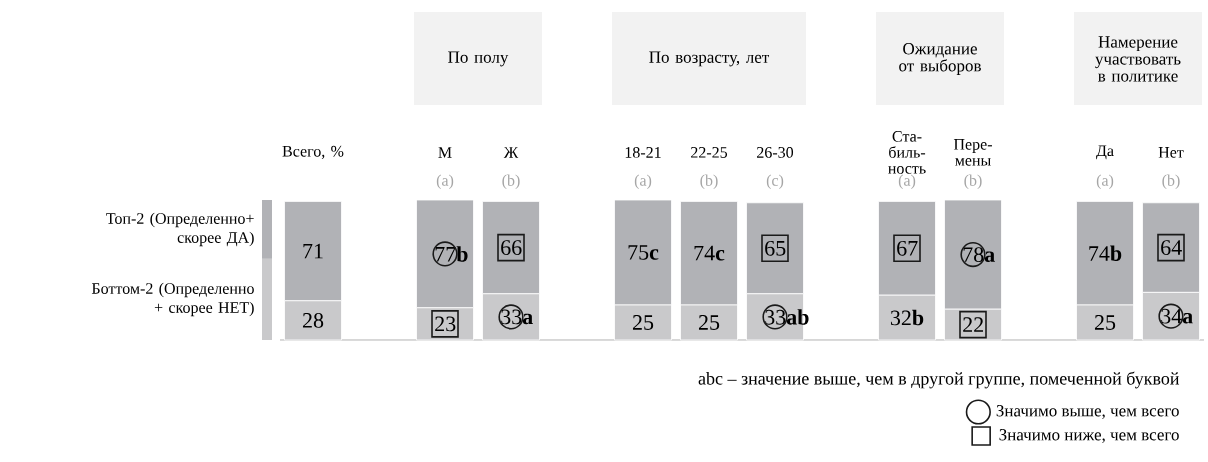 This screenshot has width=1208, height=462. I want to click on data-label: 23, so click(445, 324).